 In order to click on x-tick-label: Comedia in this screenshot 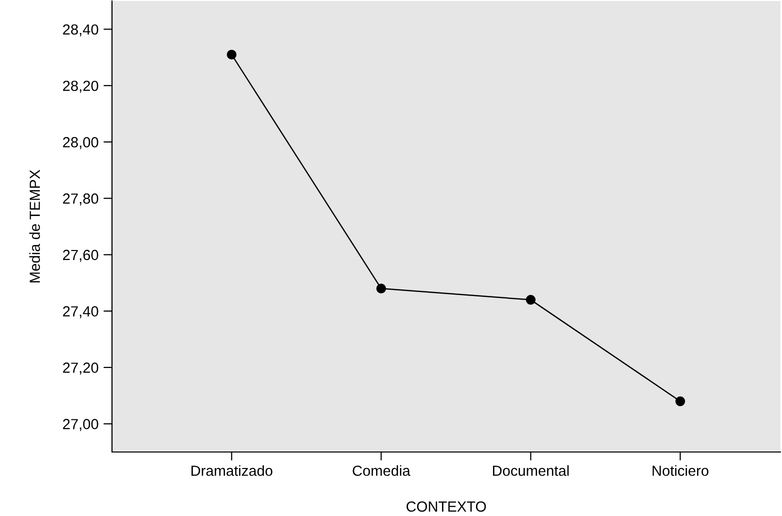, I will do `click(381, 470)`.